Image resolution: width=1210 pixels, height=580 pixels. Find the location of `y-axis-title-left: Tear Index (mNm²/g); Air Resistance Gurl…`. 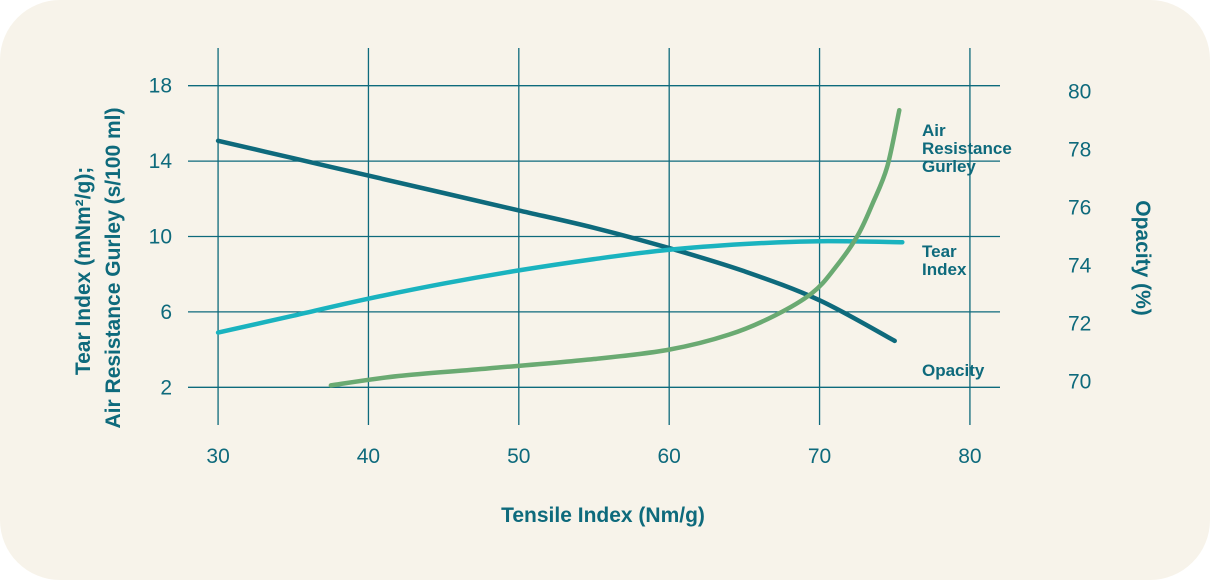

y-axis-title-left: Tear Index (mNm²/g); Air Resistance Gurl… is located at coordinates (98, 268).